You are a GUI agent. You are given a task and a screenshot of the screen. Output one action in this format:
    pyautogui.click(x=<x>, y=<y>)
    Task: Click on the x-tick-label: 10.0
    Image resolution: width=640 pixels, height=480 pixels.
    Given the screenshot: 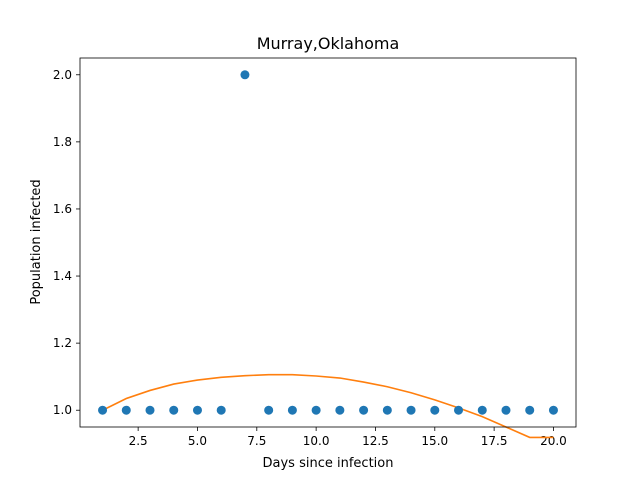 What is the action you would take?
    pyautogui.click(x=316, y=441)
    